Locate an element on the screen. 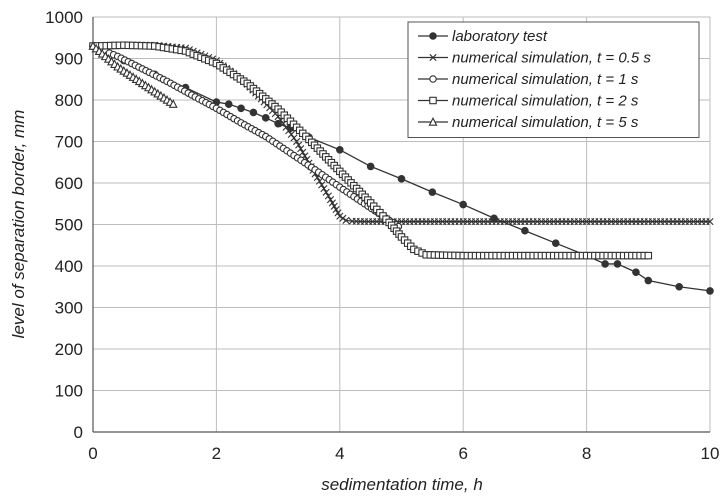  legend-label: numerical simulation, t = 0.5 s is located at coordinates (551, 58).